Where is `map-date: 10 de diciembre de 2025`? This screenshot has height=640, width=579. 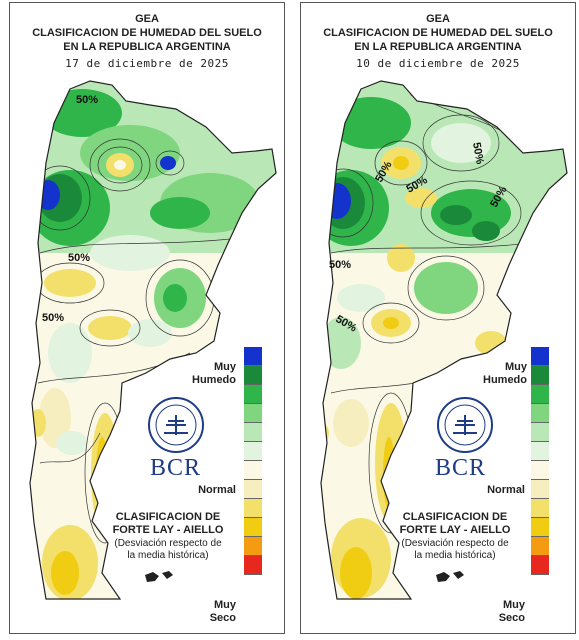 map-date: 10 de diciembre de 2025 is located at coordinates (438, 63).